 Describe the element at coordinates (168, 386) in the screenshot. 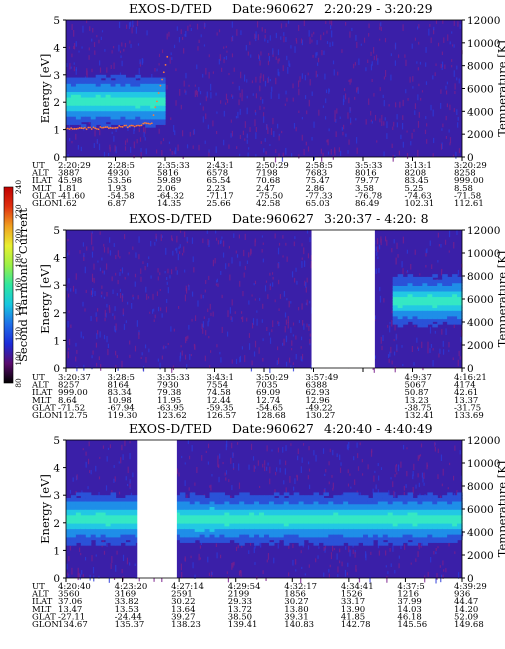

I see `table-cell: 7930` at that location.